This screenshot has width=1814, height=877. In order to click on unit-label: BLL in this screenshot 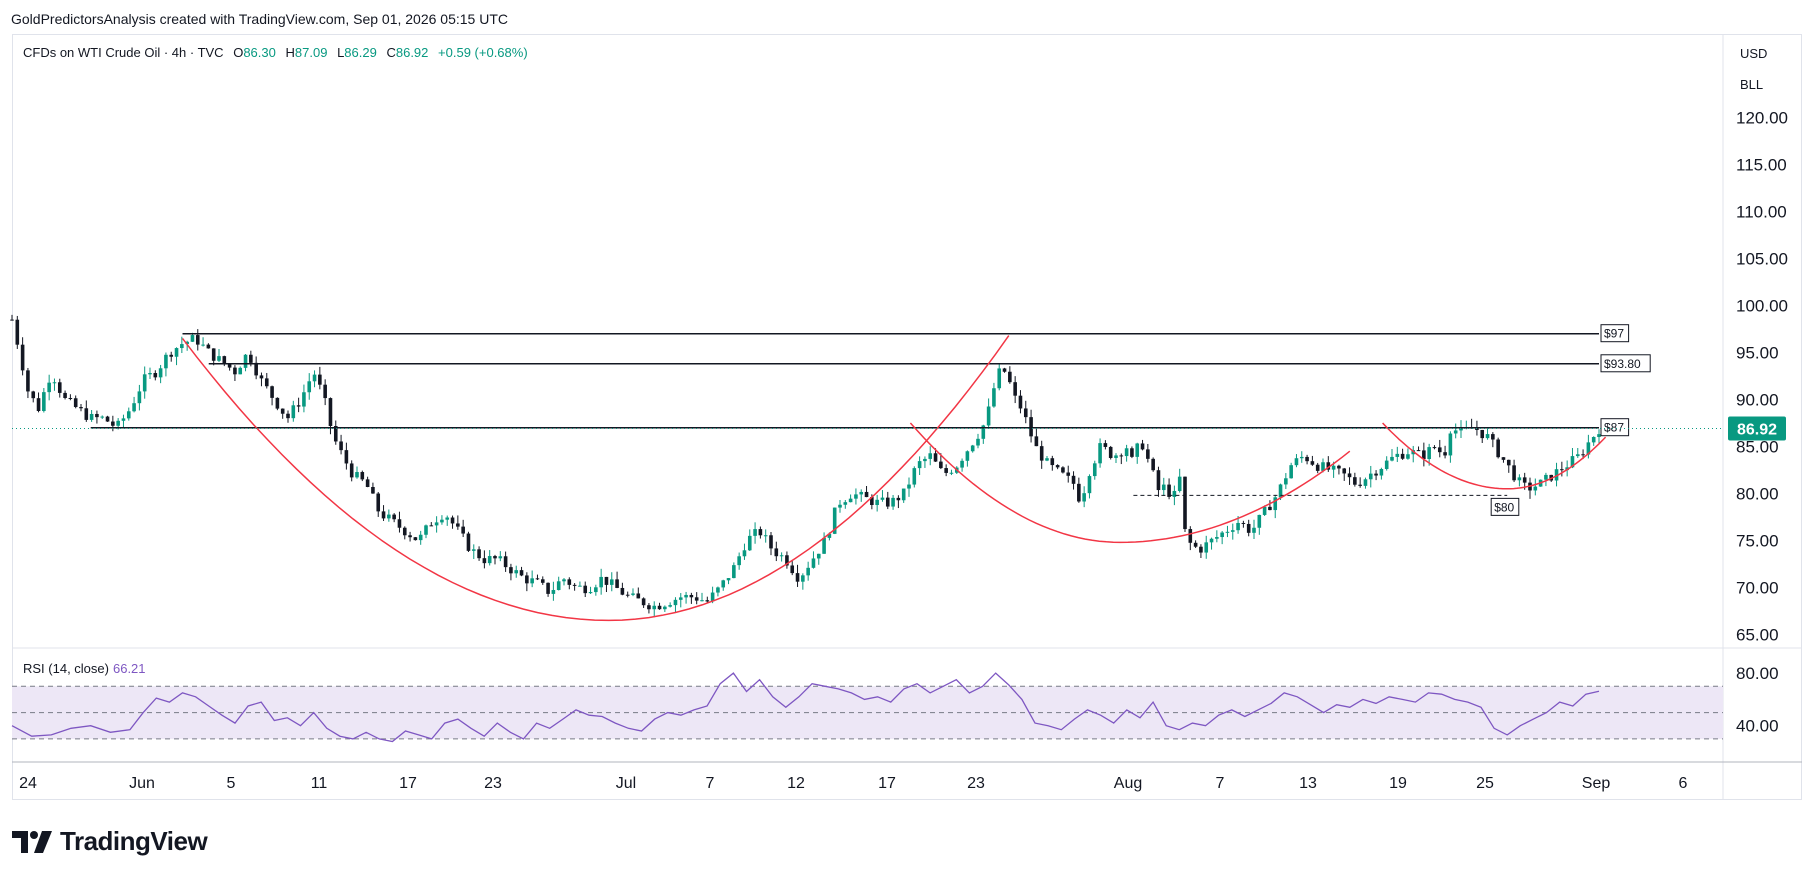, I will do `click(1752, 84)`.